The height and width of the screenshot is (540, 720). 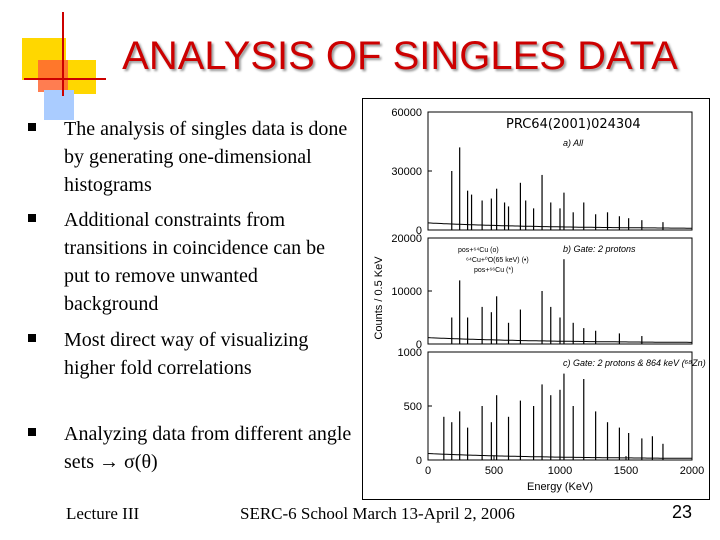 I want to click on decor-vertical-line, so click(x=63, y=54).